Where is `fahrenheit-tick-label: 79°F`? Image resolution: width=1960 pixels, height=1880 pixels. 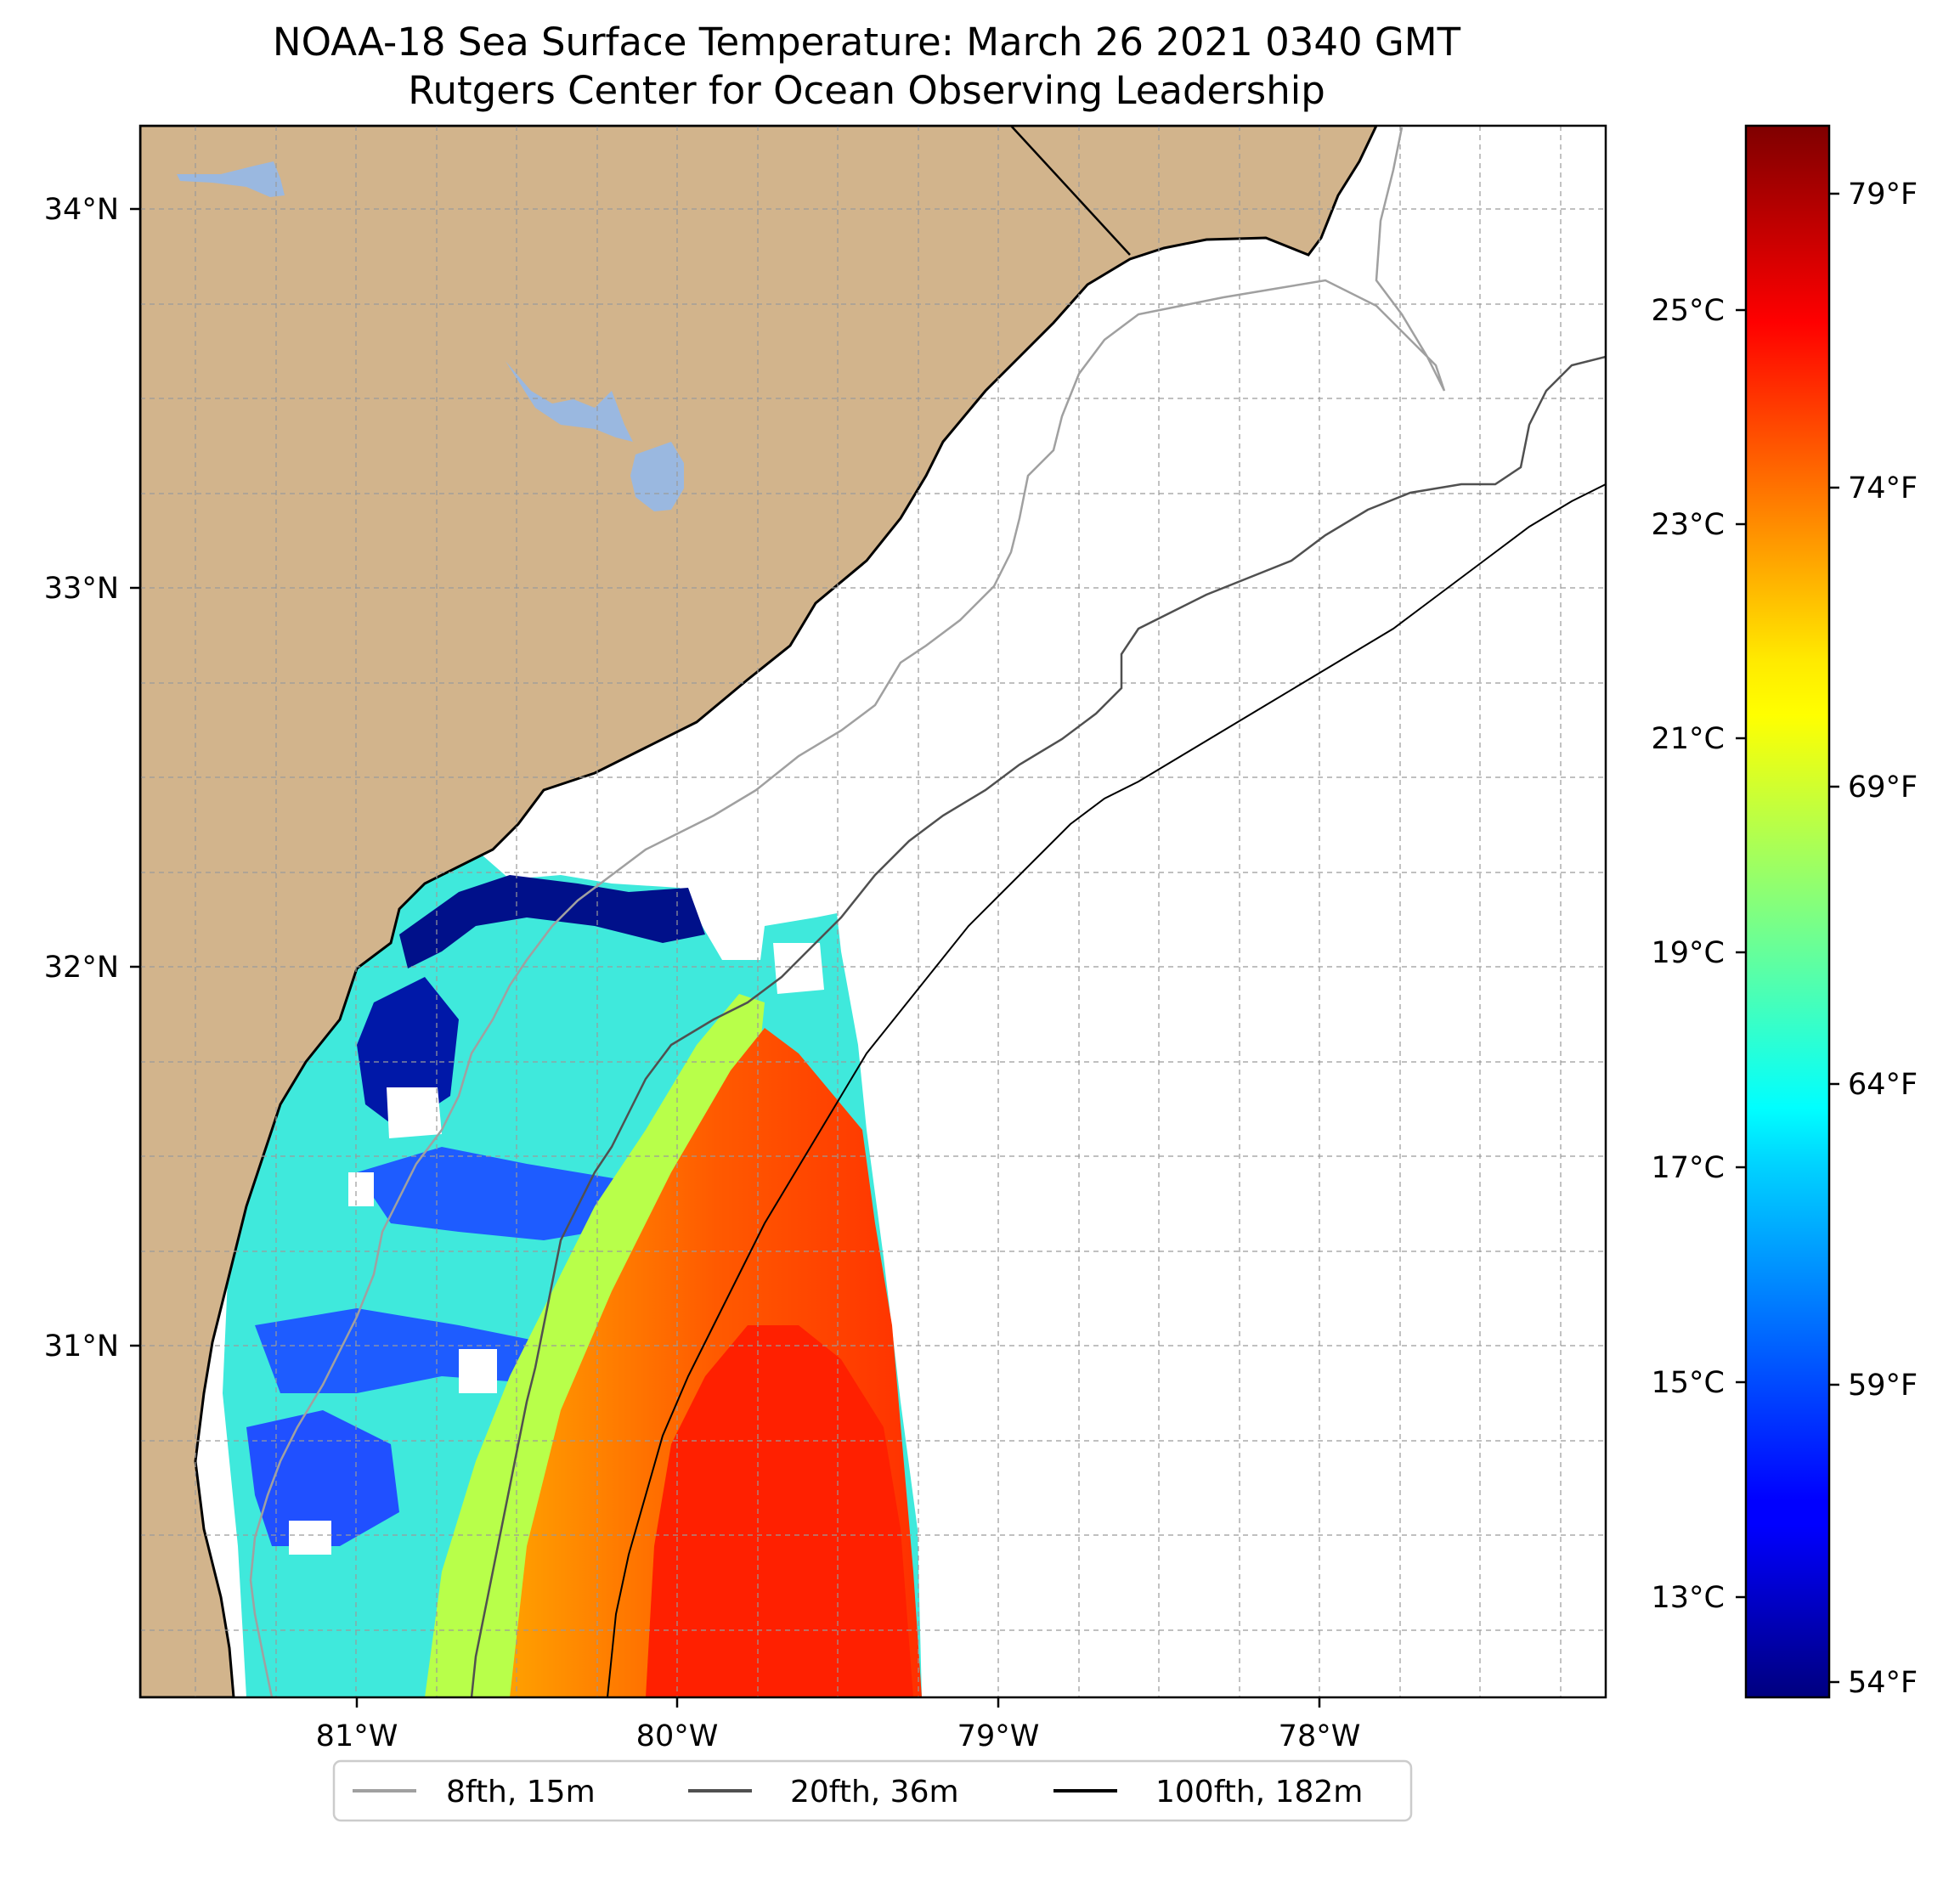 fahrenheit-tick-label: 79°F is located at coordinates (1883, 195).